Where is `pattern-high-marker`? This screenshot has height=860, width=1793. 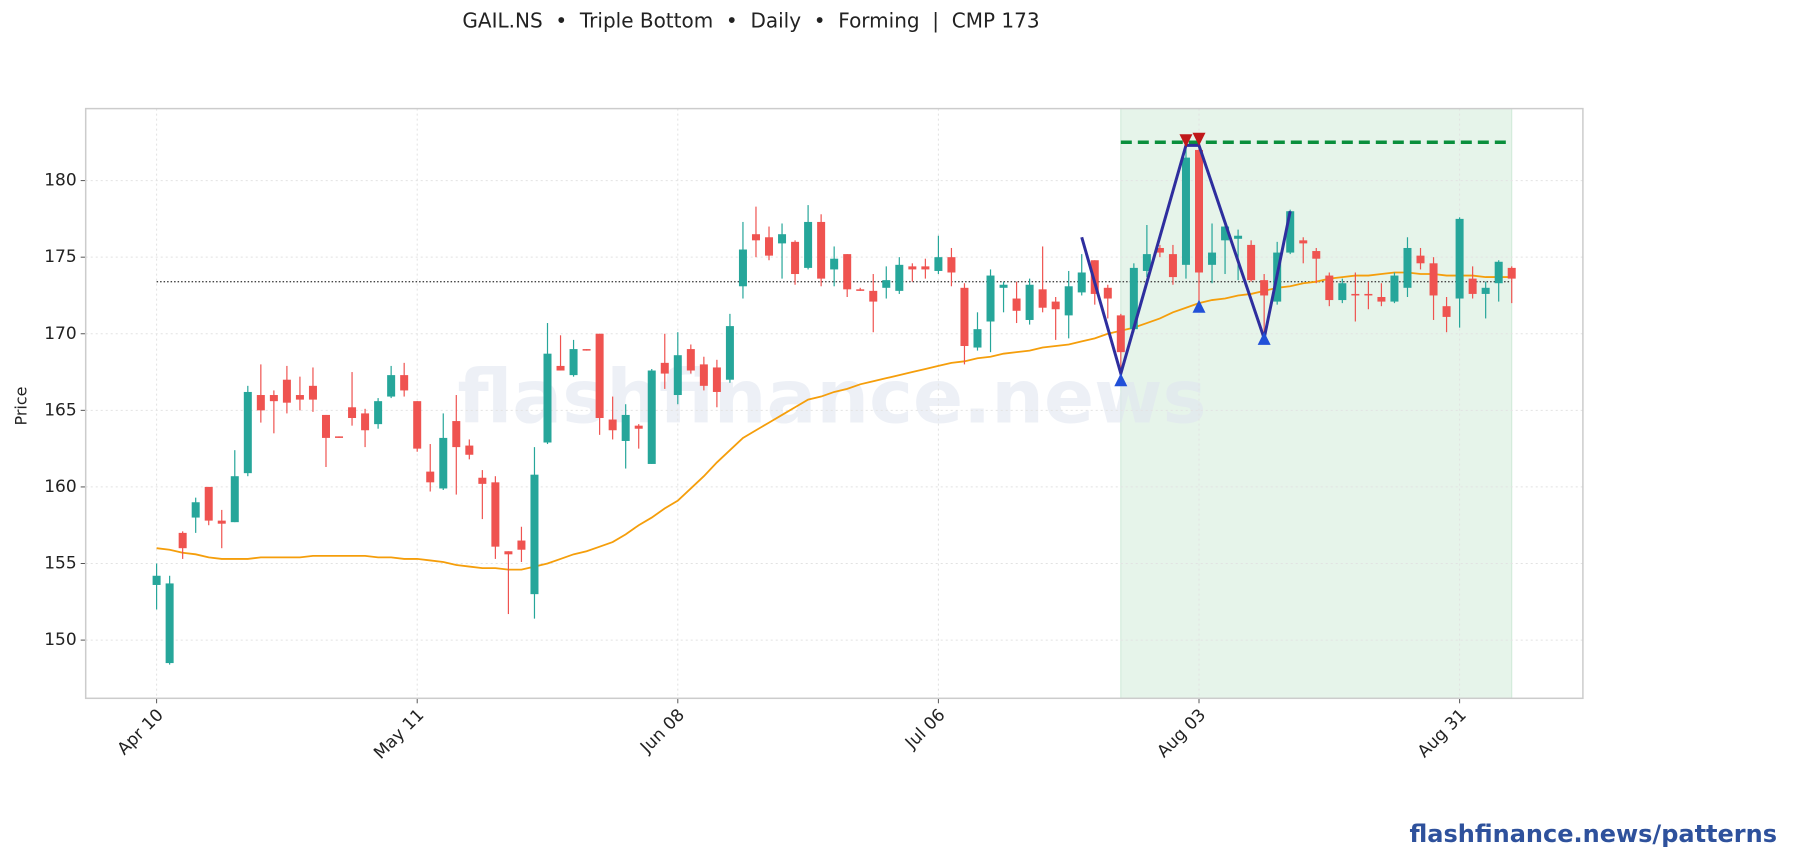 pattern-high-marker is located at coordinates (1186, 141).